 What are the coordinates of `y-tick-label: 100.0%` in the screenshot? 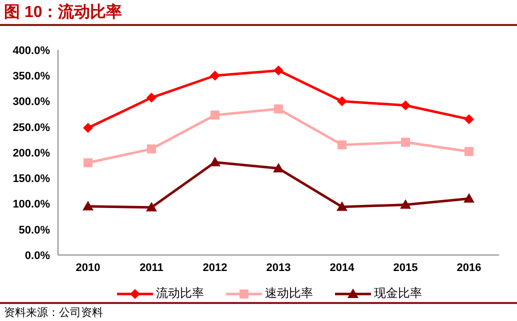 It's located at (31, 204).